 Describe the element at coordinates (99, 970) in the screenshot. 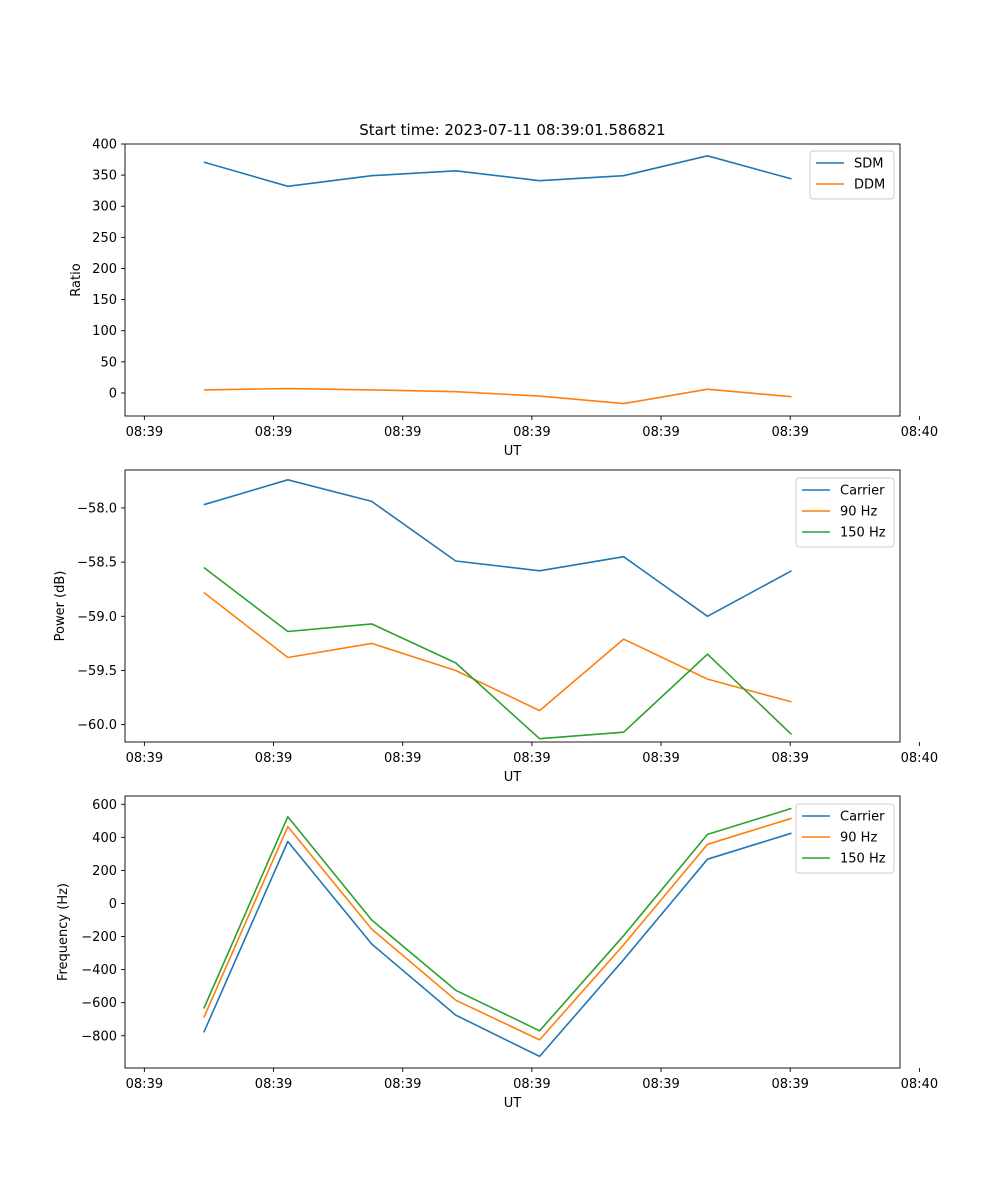

I see `y-tick-label: −400` at that location.